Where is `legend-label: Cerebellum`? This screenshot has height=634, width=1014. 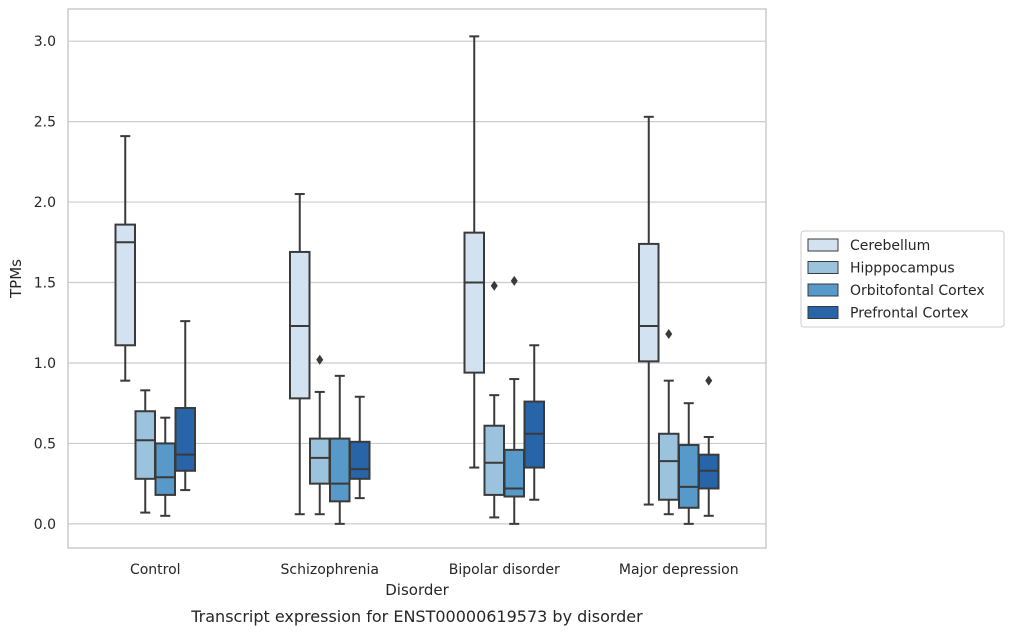 legend-label: Cerebellum is located at coordinates (890, 246).